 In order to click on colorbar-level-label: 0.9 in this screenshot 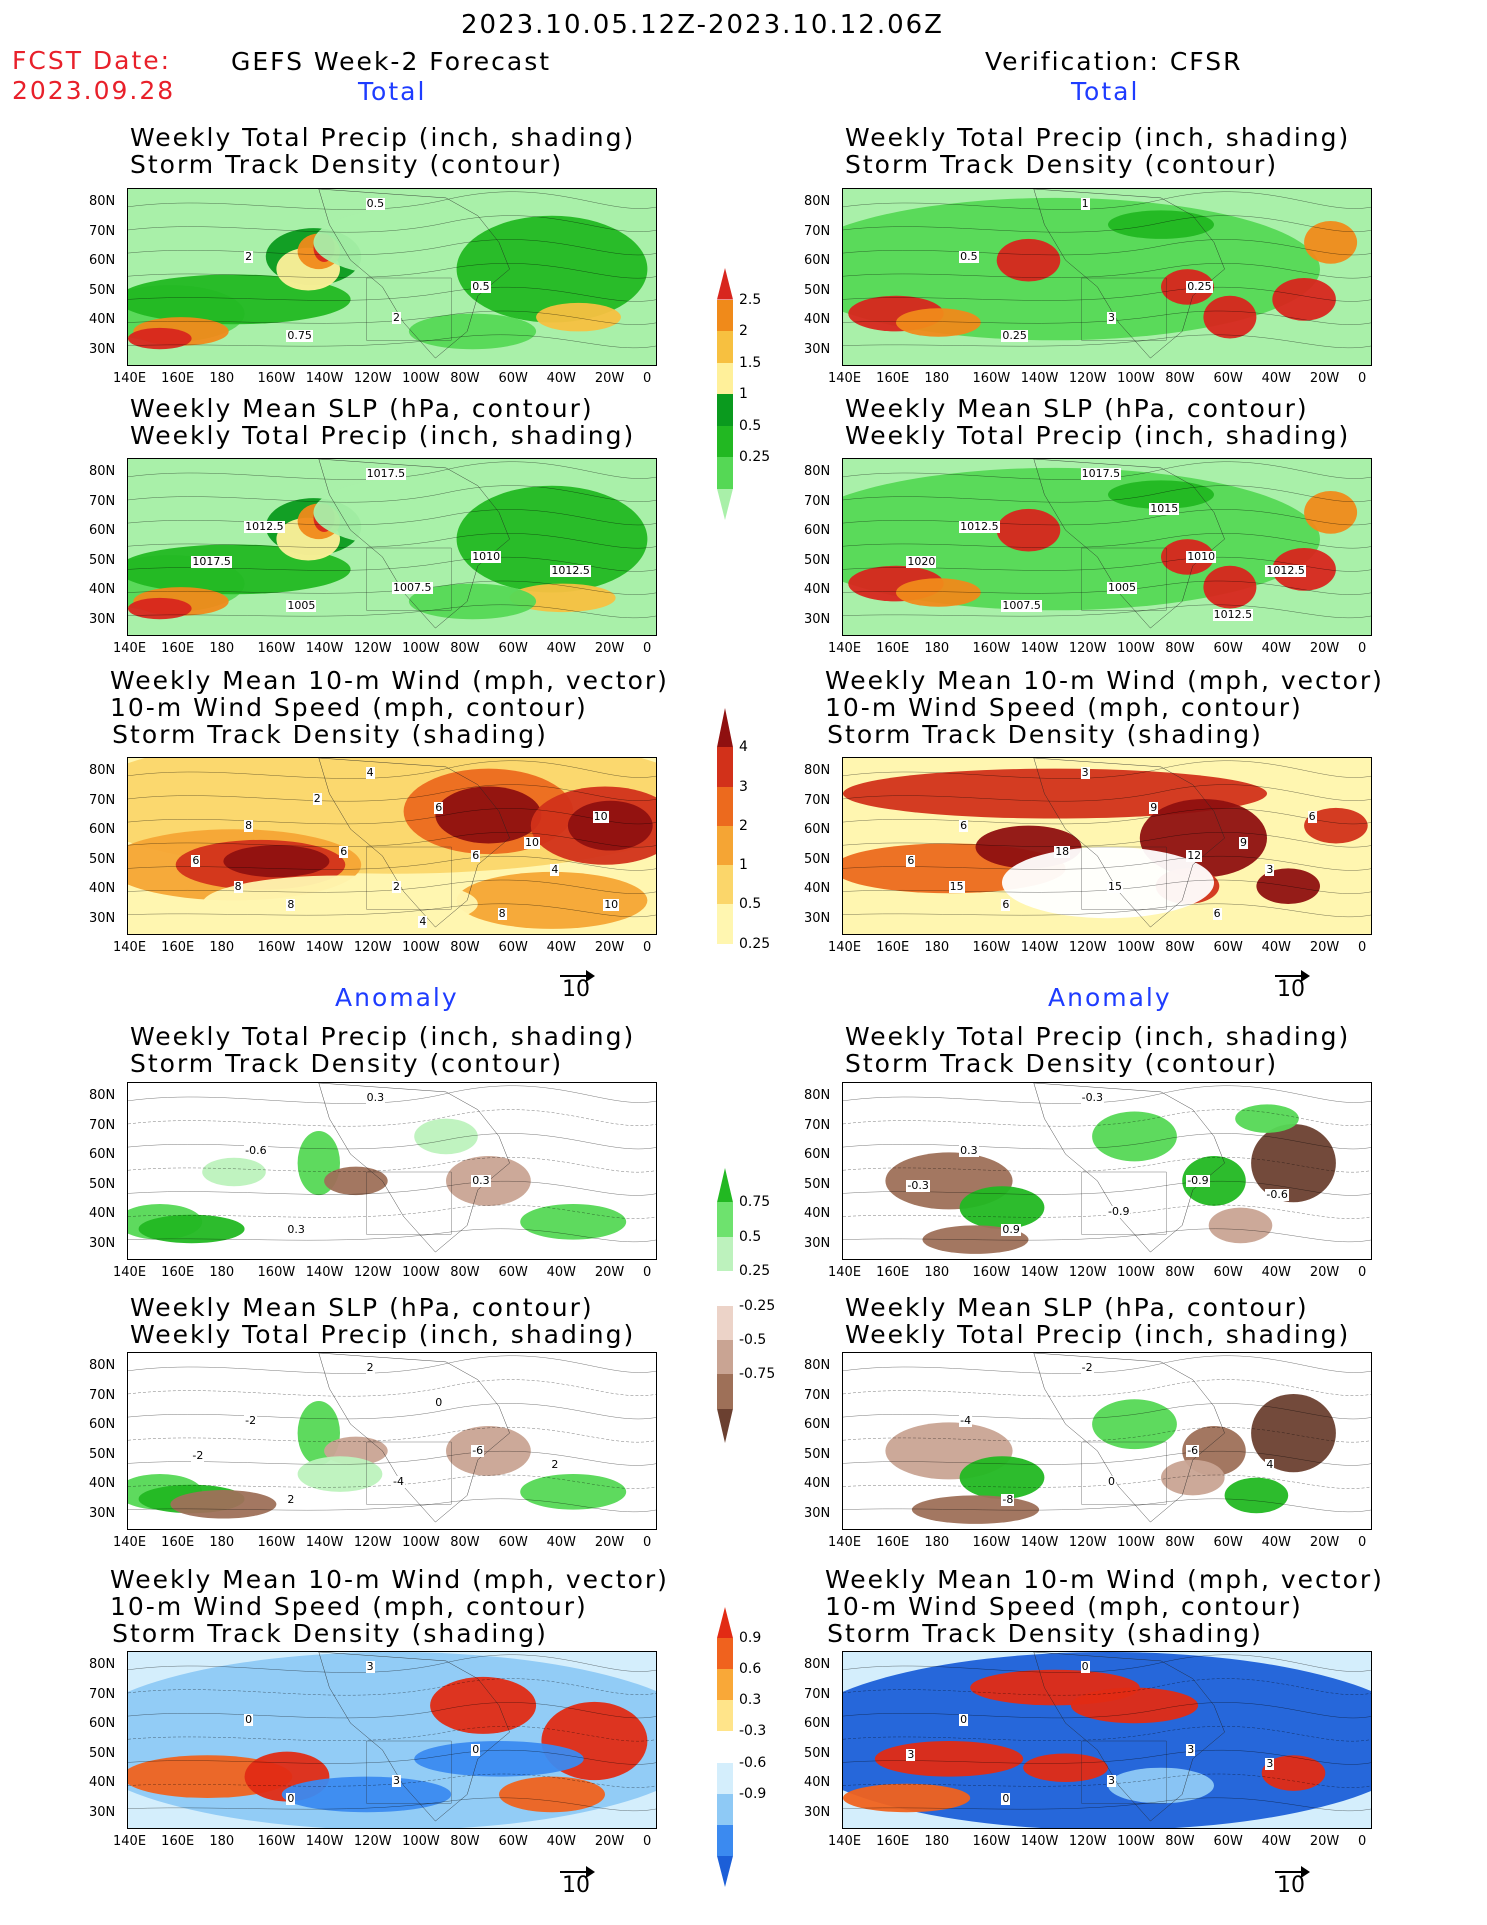, I will do `click(750, 1638)`.